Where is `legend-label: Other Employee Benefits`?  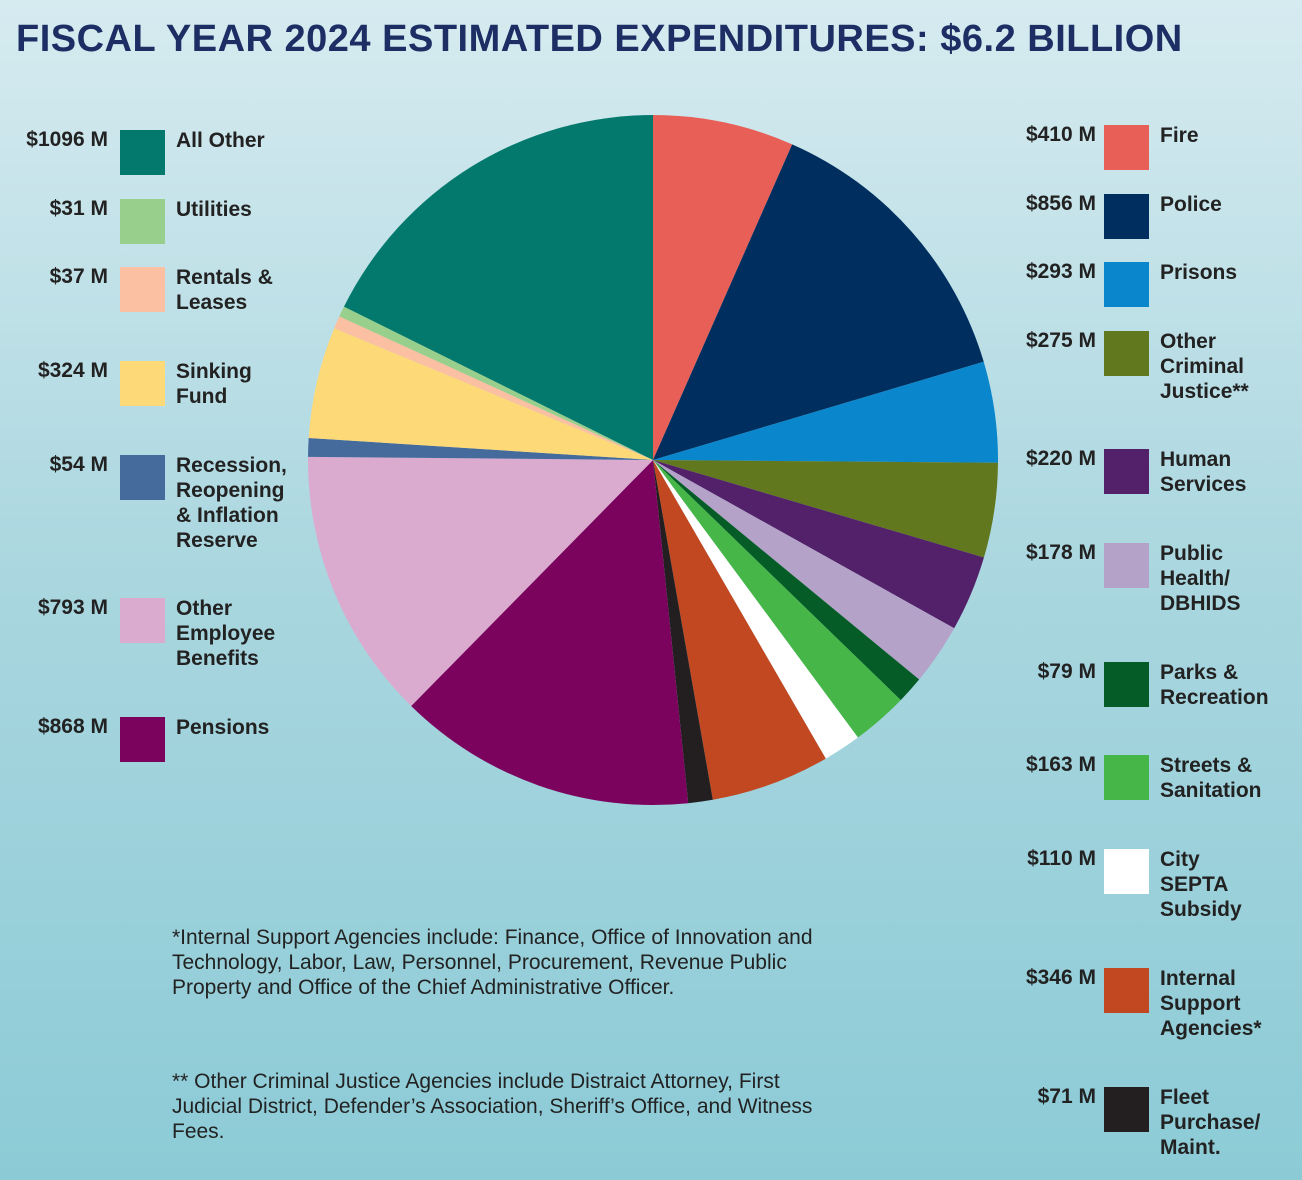 legend-label: Other Employee Benefits is located at coordinates (226, 633).